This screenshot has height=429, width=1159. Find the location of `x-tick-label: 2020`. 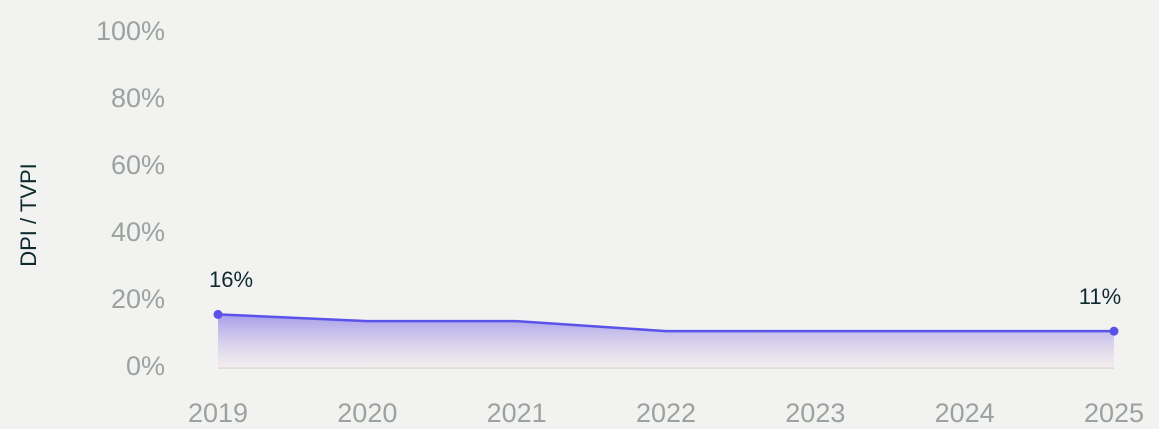

x-tick-label: 2020 is located at coordinates (367, 413).